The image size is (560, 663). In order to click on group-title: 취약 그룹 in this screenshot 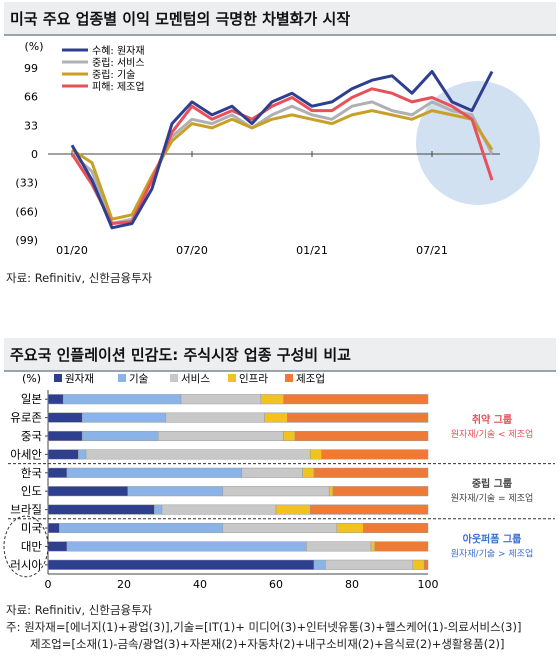, I will do `click(492, 419)`.